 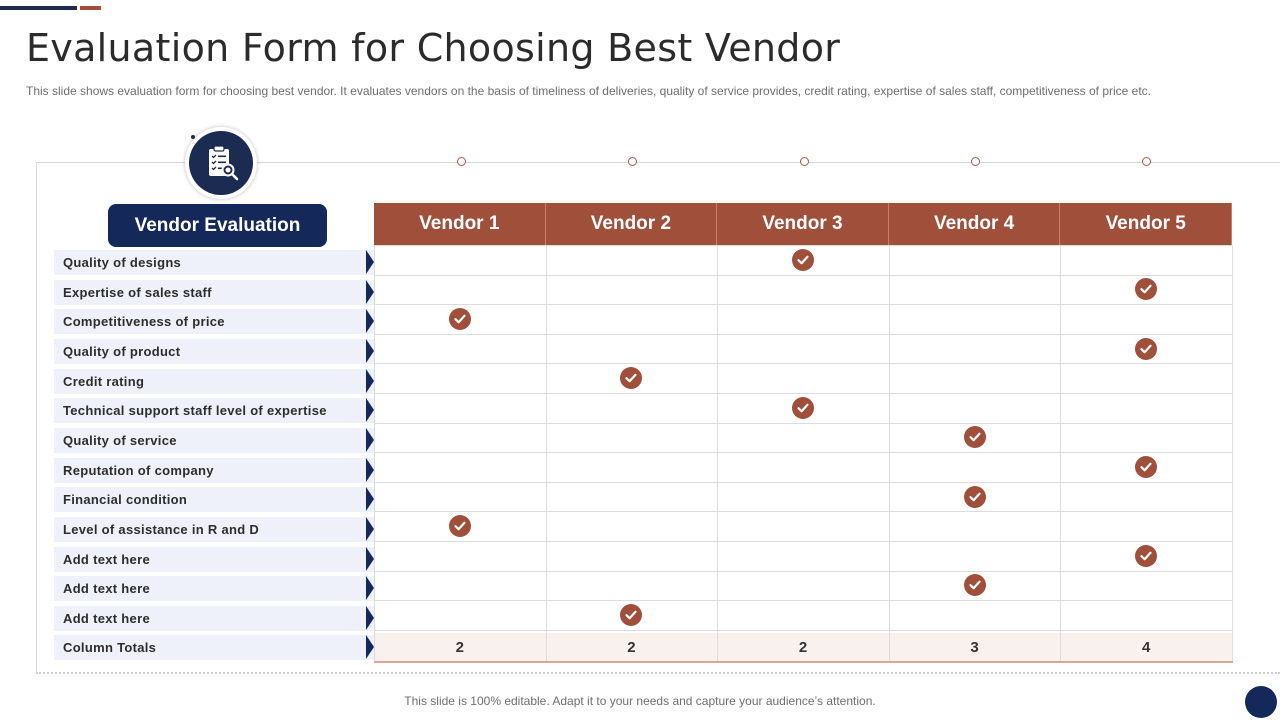 What do you see at coordinates (658, 162) in the screenshot?
I see `frame-top-line` at bounding box center [658, 162].